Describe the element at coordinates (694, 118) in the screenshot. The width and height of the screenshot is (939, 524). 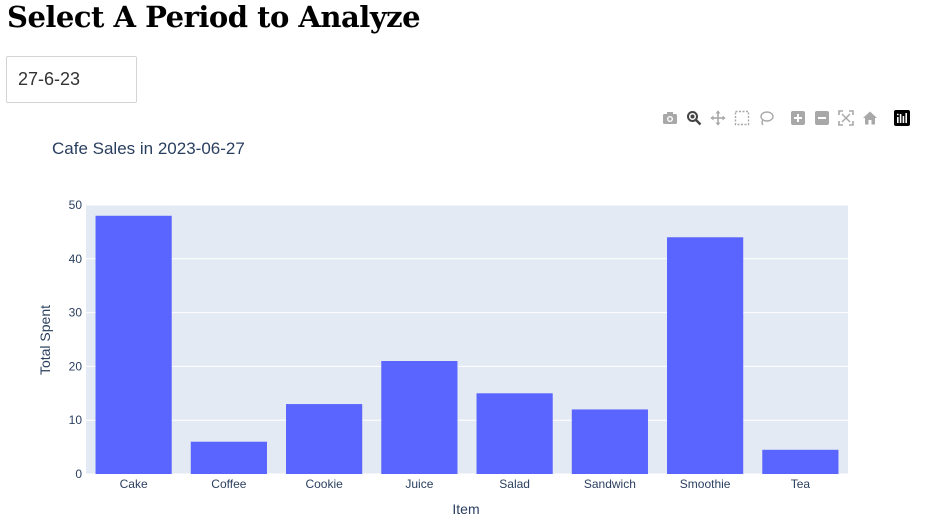
I see `zoom-icon` at that location.